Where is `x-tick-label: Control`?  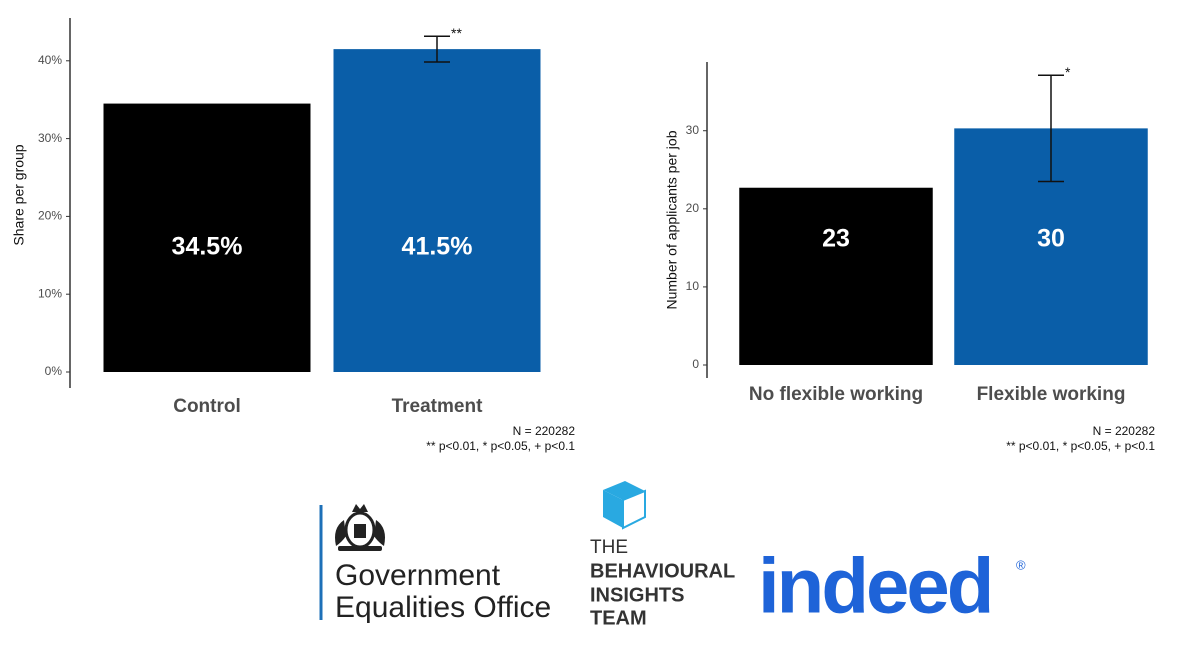
x-tick-label: Control is located at coordinates (207, 406).